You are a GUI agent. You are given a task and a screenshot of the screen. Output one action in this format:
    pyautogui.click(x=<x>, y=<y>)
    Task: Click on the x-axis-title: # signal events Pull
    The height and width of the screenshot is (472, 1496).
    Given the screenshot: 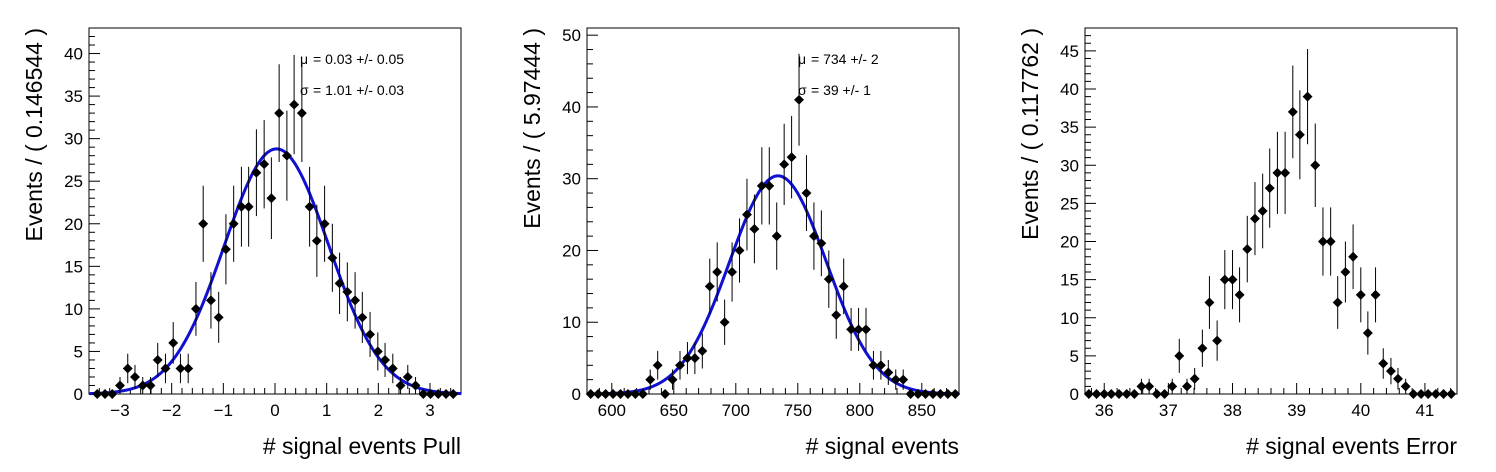 What is the action you would take?
    pyautogui.click(x=362, y=446)
    